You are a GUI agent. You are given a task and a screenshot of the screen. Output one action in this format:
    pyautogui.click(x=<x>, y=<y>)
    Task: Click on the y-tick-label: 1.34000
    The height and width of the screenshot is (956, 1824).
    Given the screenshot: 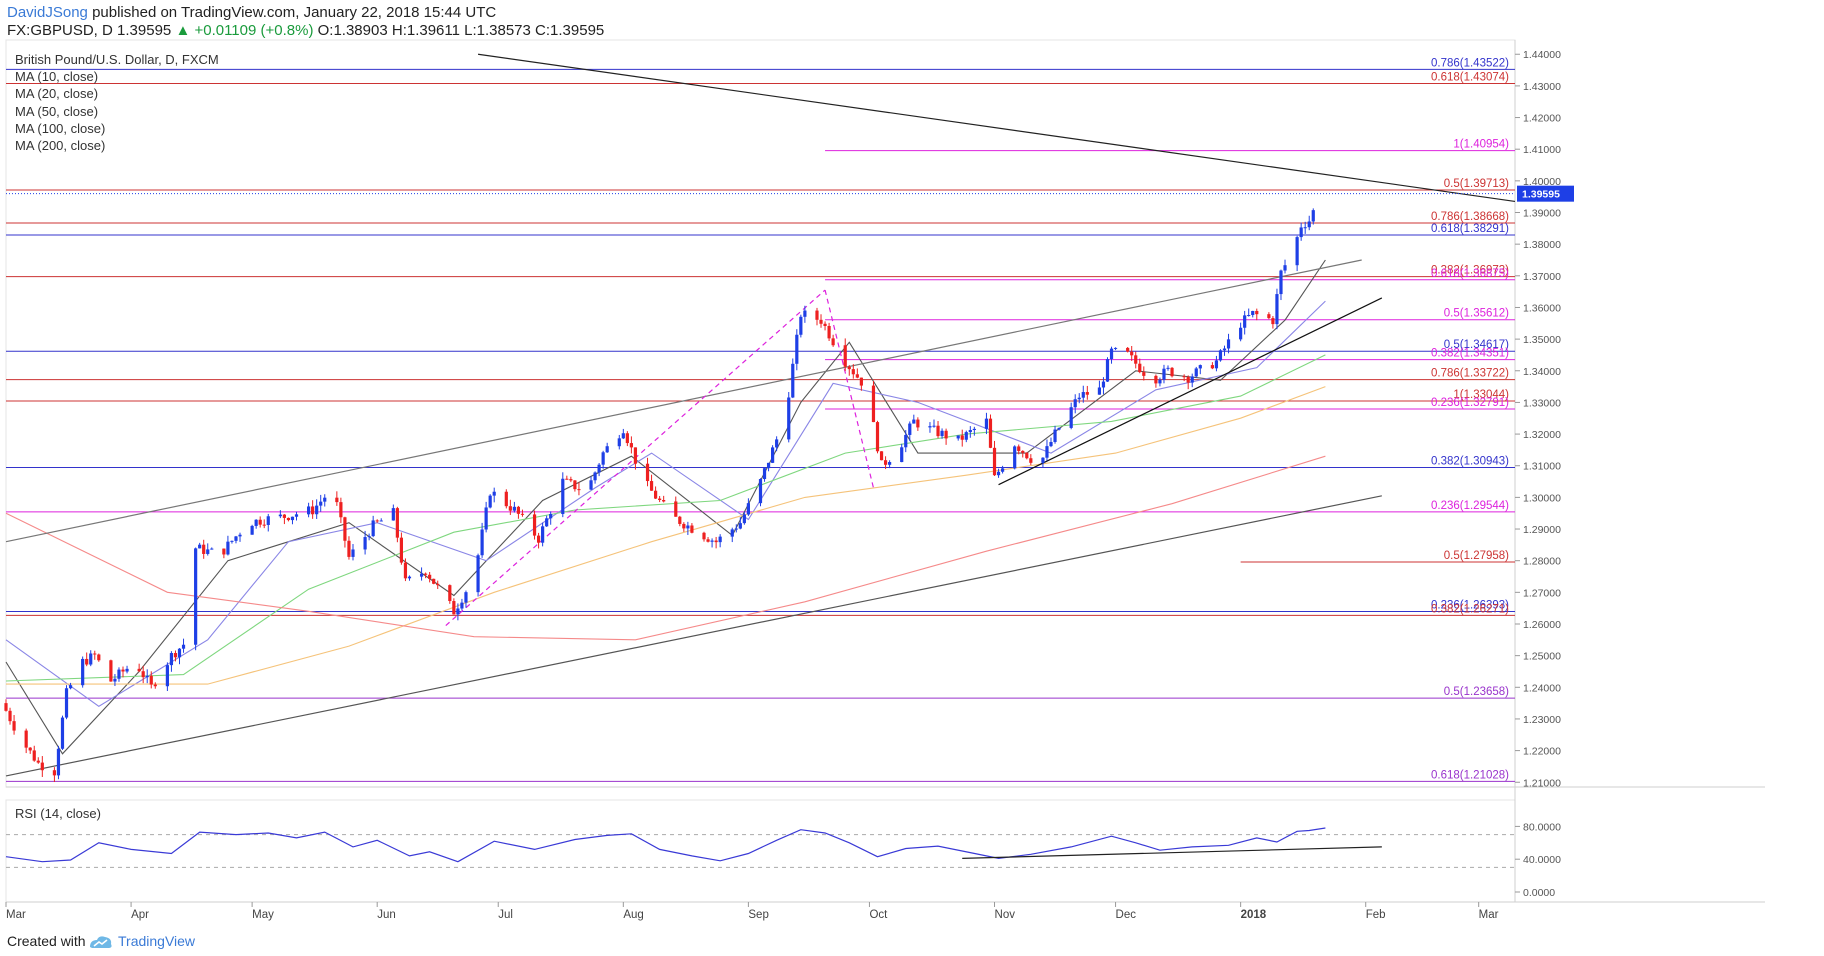 What is the action you would take?
    pyautogui.click(x=1542, y=372)
    